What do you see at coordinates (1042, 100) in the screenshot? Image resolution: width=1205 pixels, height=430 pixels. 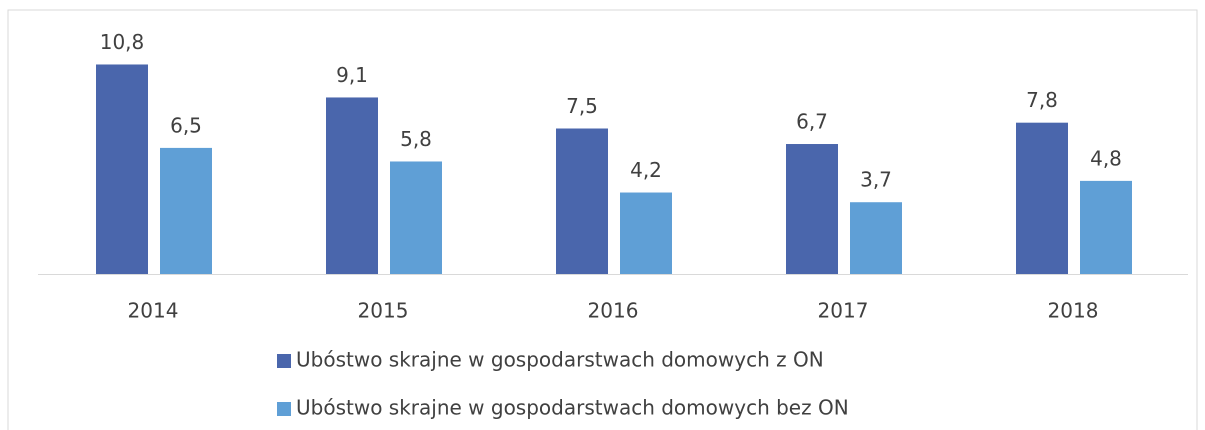 I see `data-label: 7,8` at bounding box center [1042, 100].